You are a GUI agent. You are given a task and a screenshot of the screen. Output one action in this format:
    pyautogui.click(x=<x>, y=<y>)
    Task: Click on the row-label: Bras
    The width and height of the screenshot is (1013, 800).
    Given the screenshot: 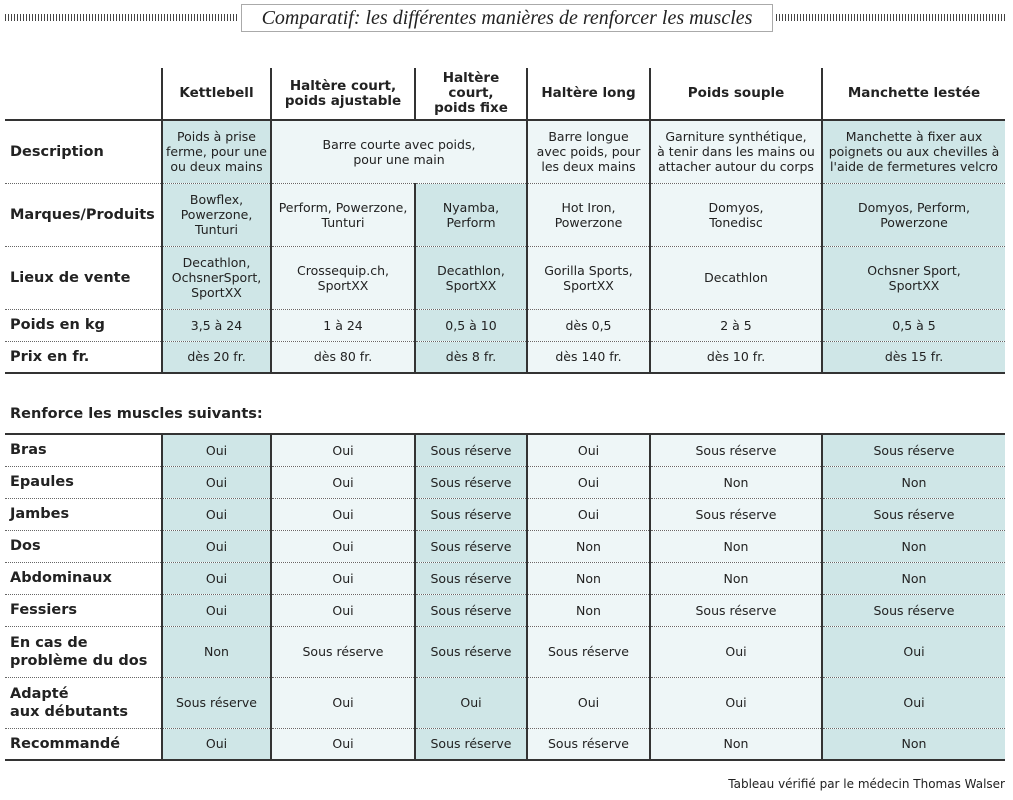 What is the action you would take?
    pyautogui.click(x=83, y=450)
    